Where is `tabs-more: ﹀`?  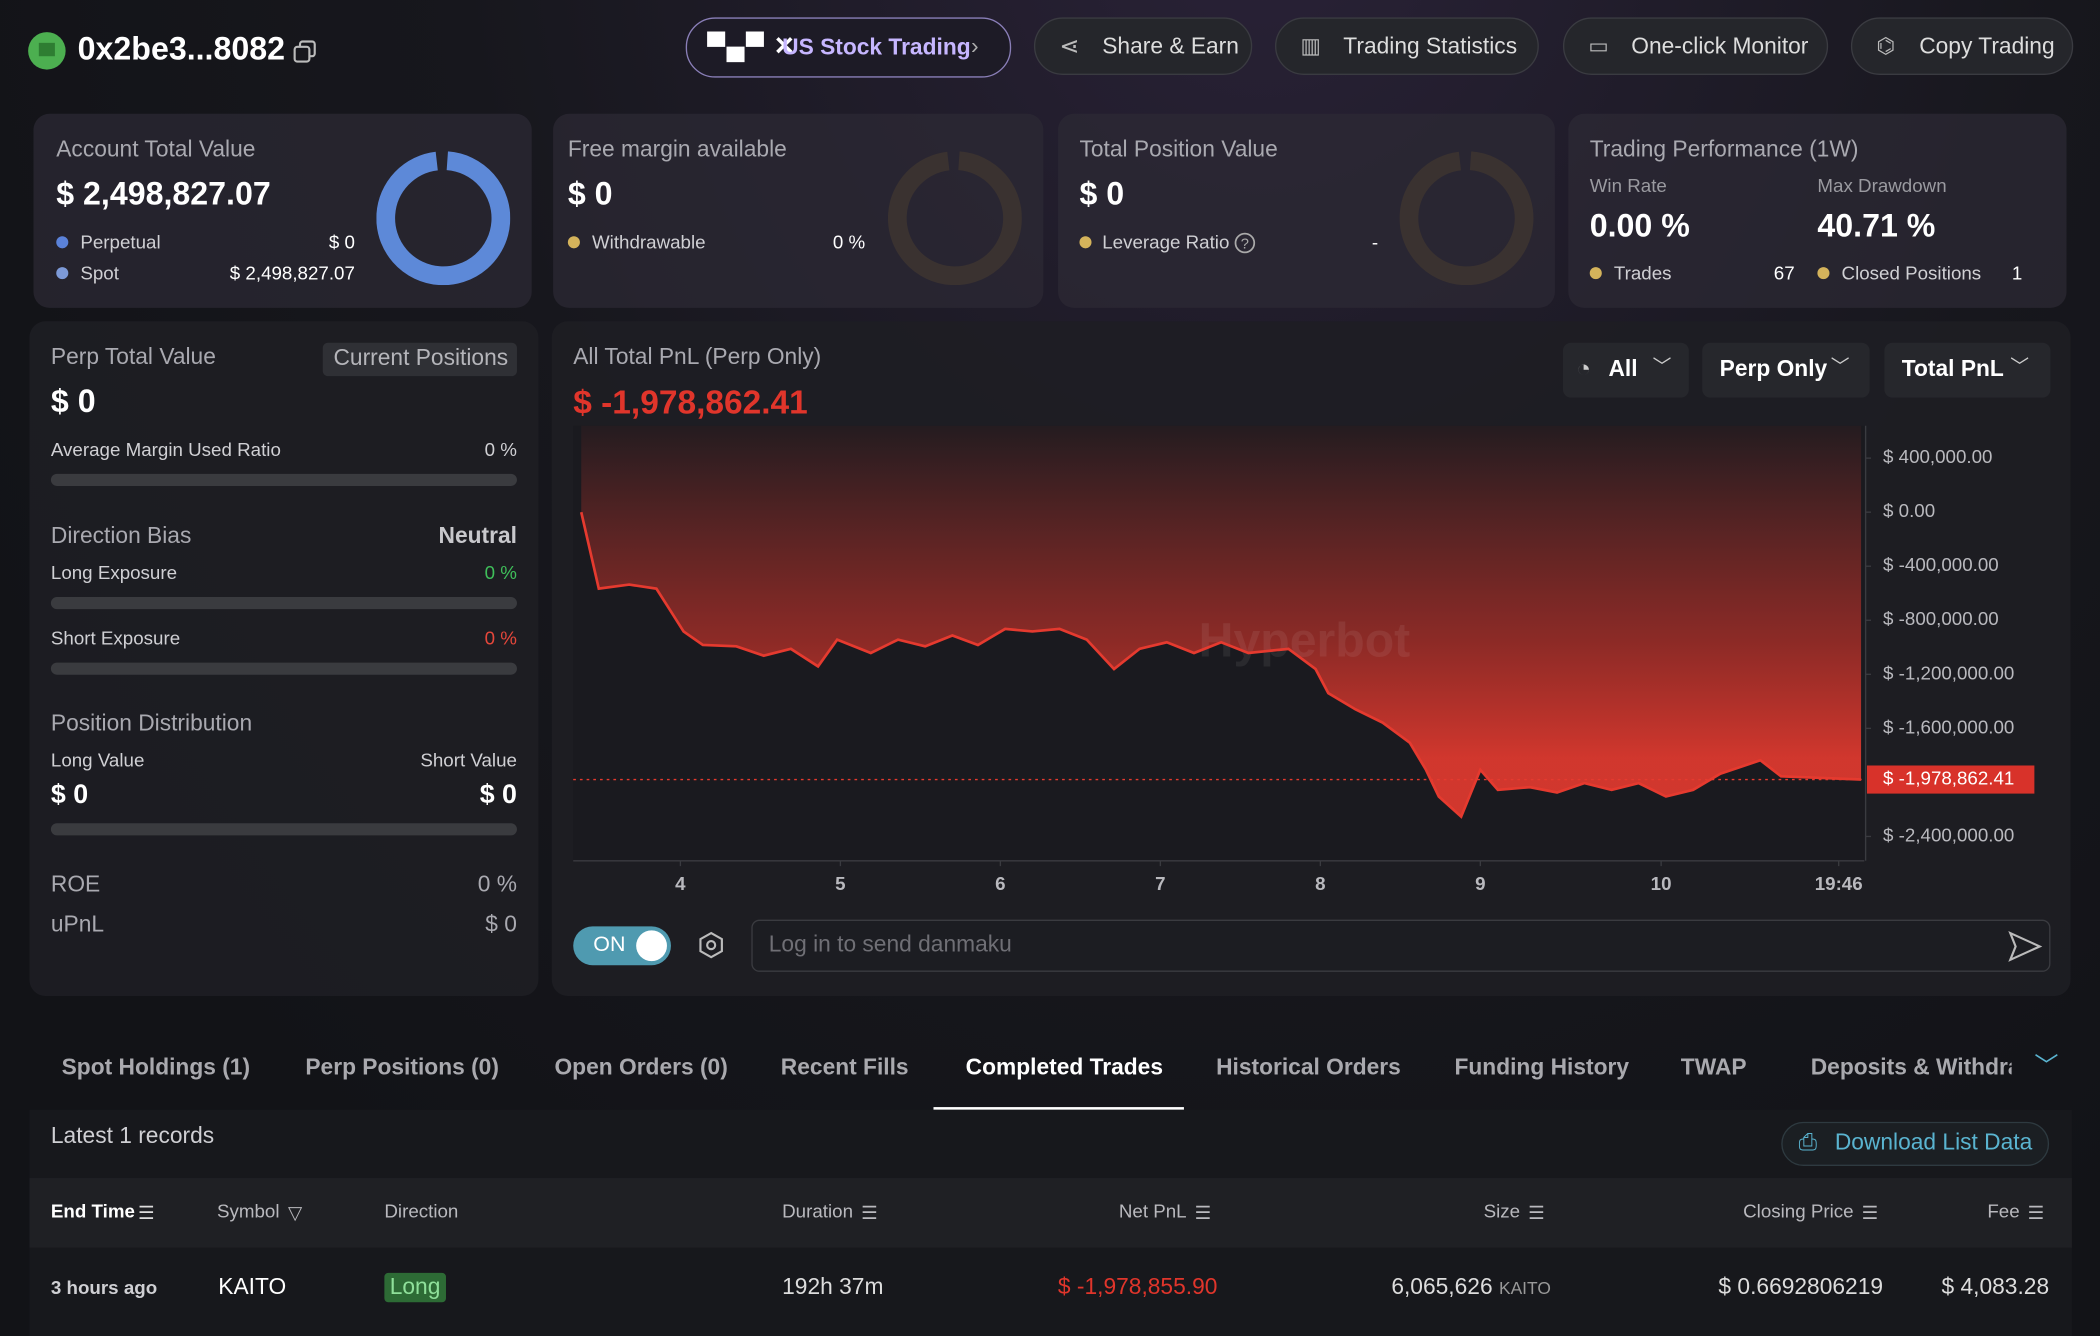 tabs-more: ﹀ is located at coordinates (2046, 1066).